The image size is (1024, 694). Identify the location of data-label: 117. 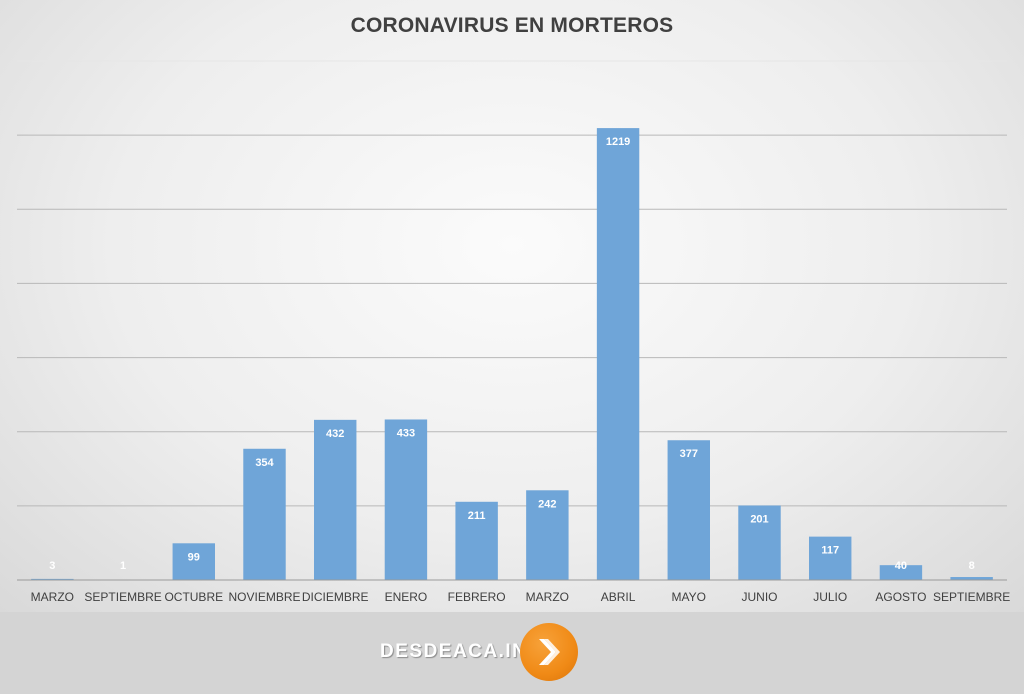
(830, 551).